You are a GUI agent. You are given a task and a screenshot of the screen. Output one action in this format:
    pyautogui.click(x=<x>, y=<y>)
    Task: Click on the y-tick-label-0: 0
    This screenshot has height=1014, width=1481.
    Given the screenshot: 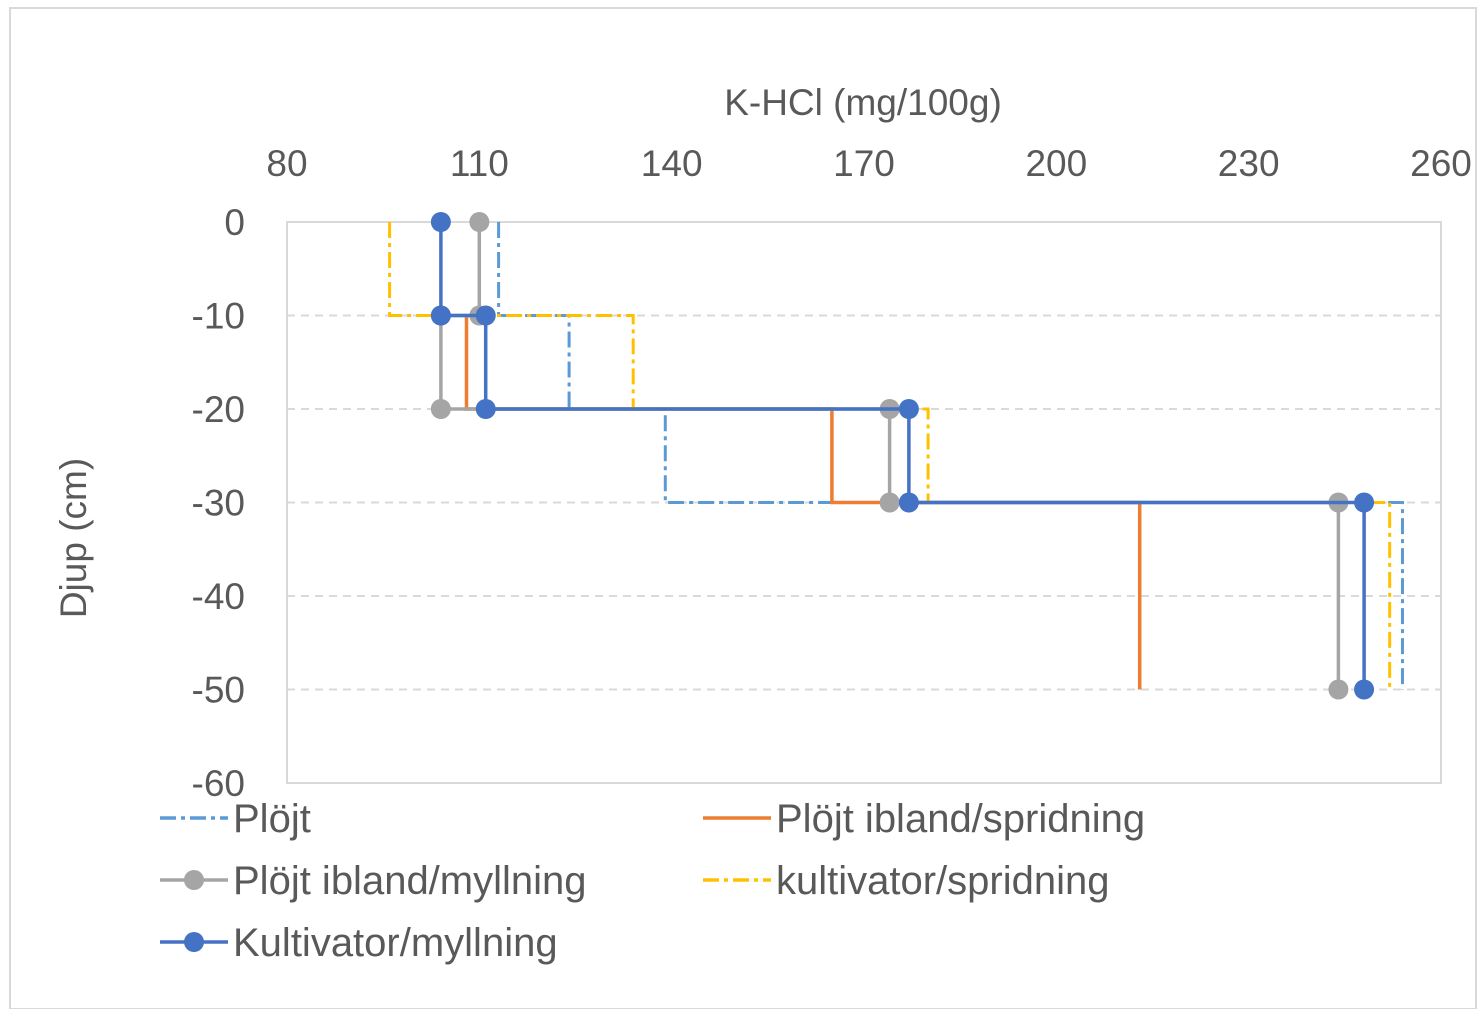 What is the action you would take?
    pyautogui.click(x=234, y=222)
    